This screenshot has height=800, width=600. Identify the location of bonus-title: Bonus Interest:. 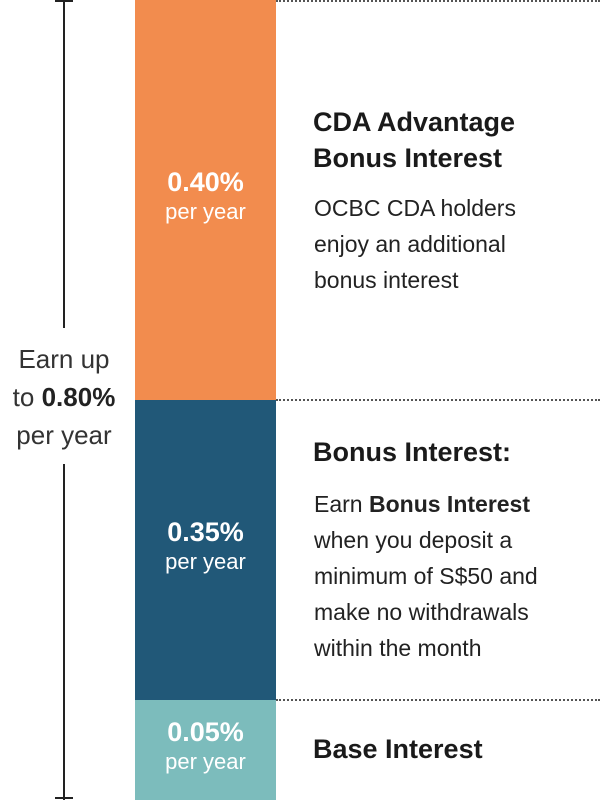
(412, 452).